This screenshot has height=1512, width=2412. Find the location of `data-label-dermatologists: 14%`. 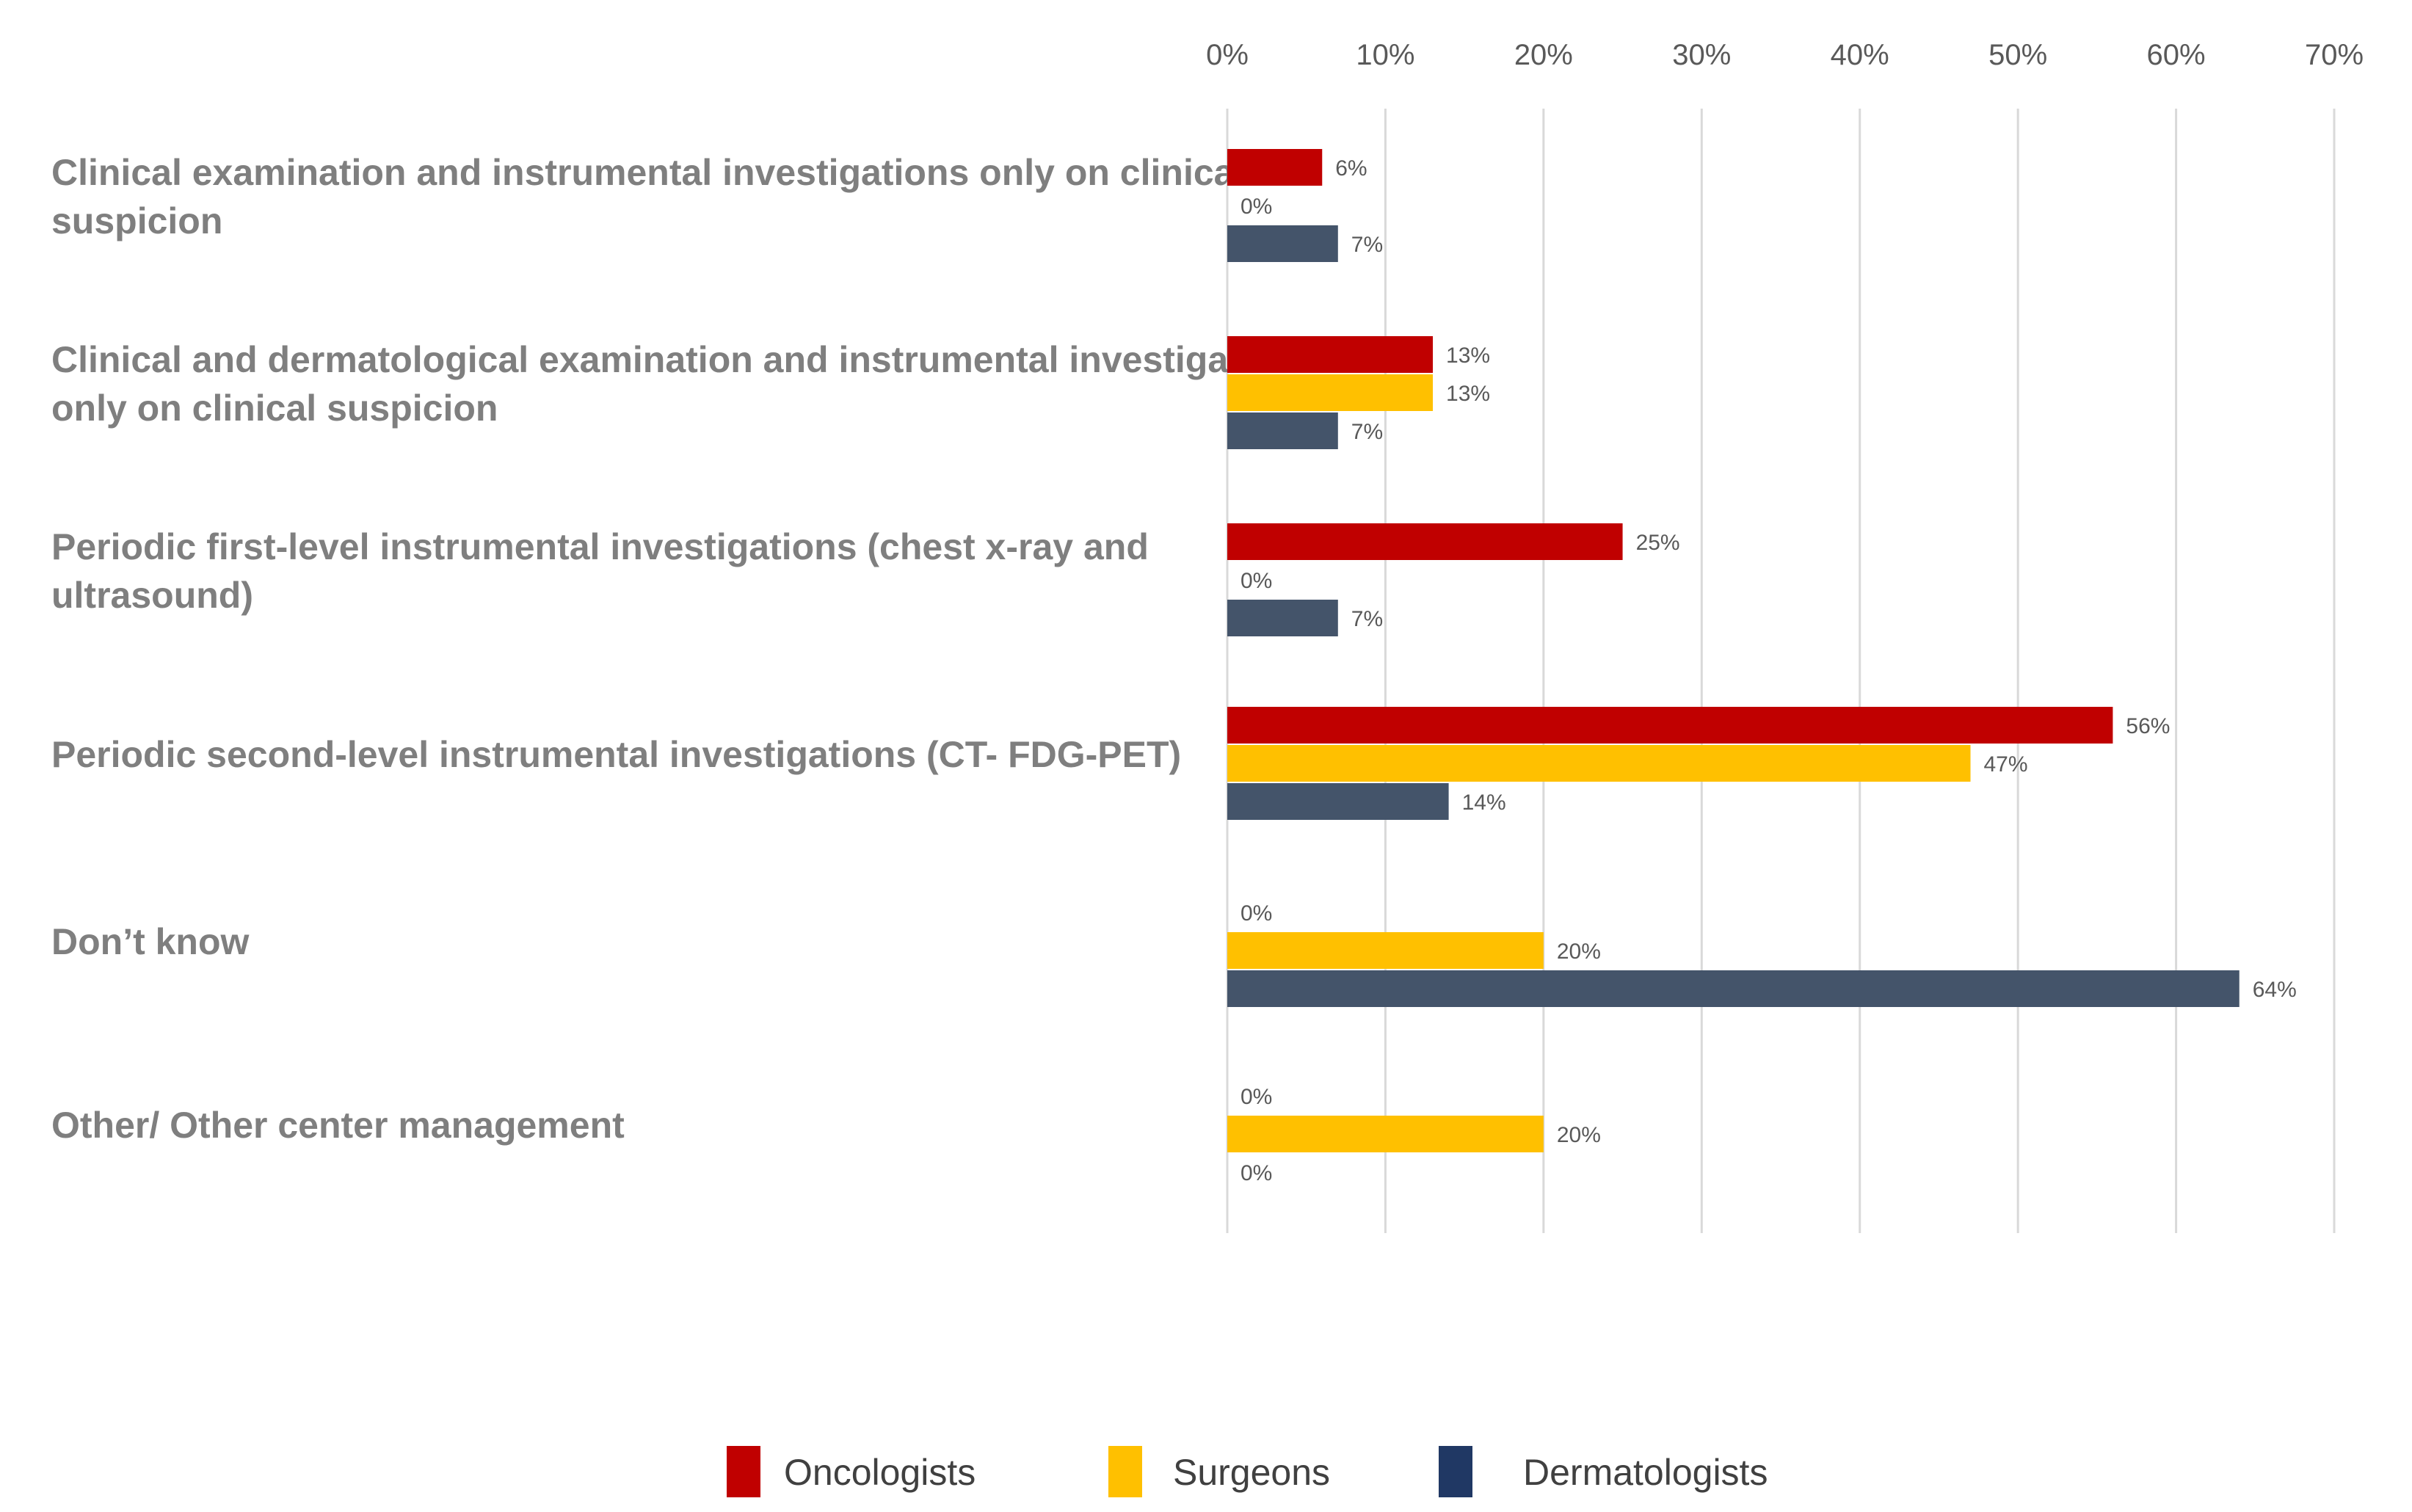

data-label-dermatologists: 14% is located at coordinates (1484, 802).